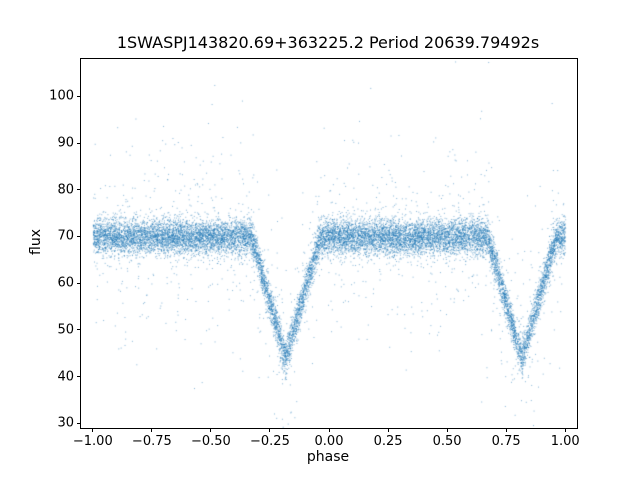 The image size is (640, 480). I want to click on x-tick-label: −0.25, so click(270, 441).